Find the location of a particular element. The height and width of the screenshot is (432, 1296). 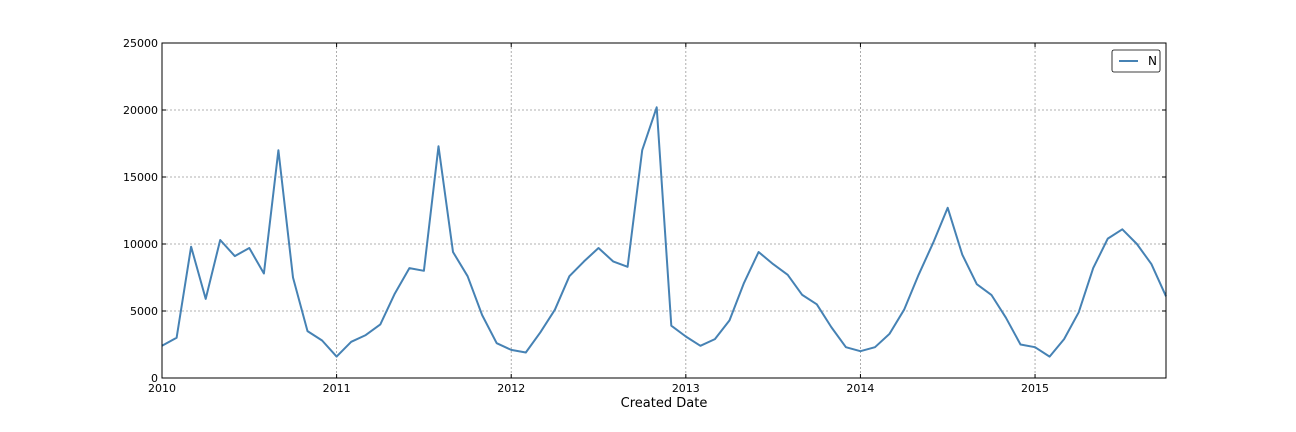

y-axis-tick-labels: 0 5000 10000 15000 20000 25000 is located at coordinates (140, 211).